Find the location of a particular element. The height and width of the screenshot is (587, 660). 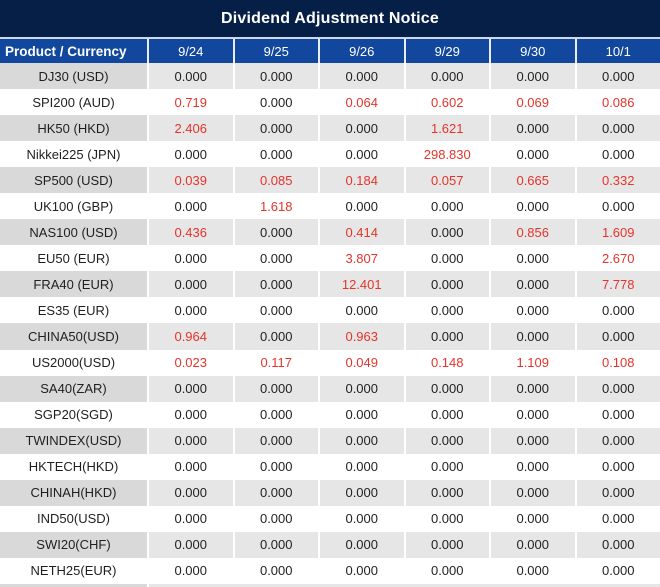

value-cell: 0.436 is located at coordinates (192, 232).